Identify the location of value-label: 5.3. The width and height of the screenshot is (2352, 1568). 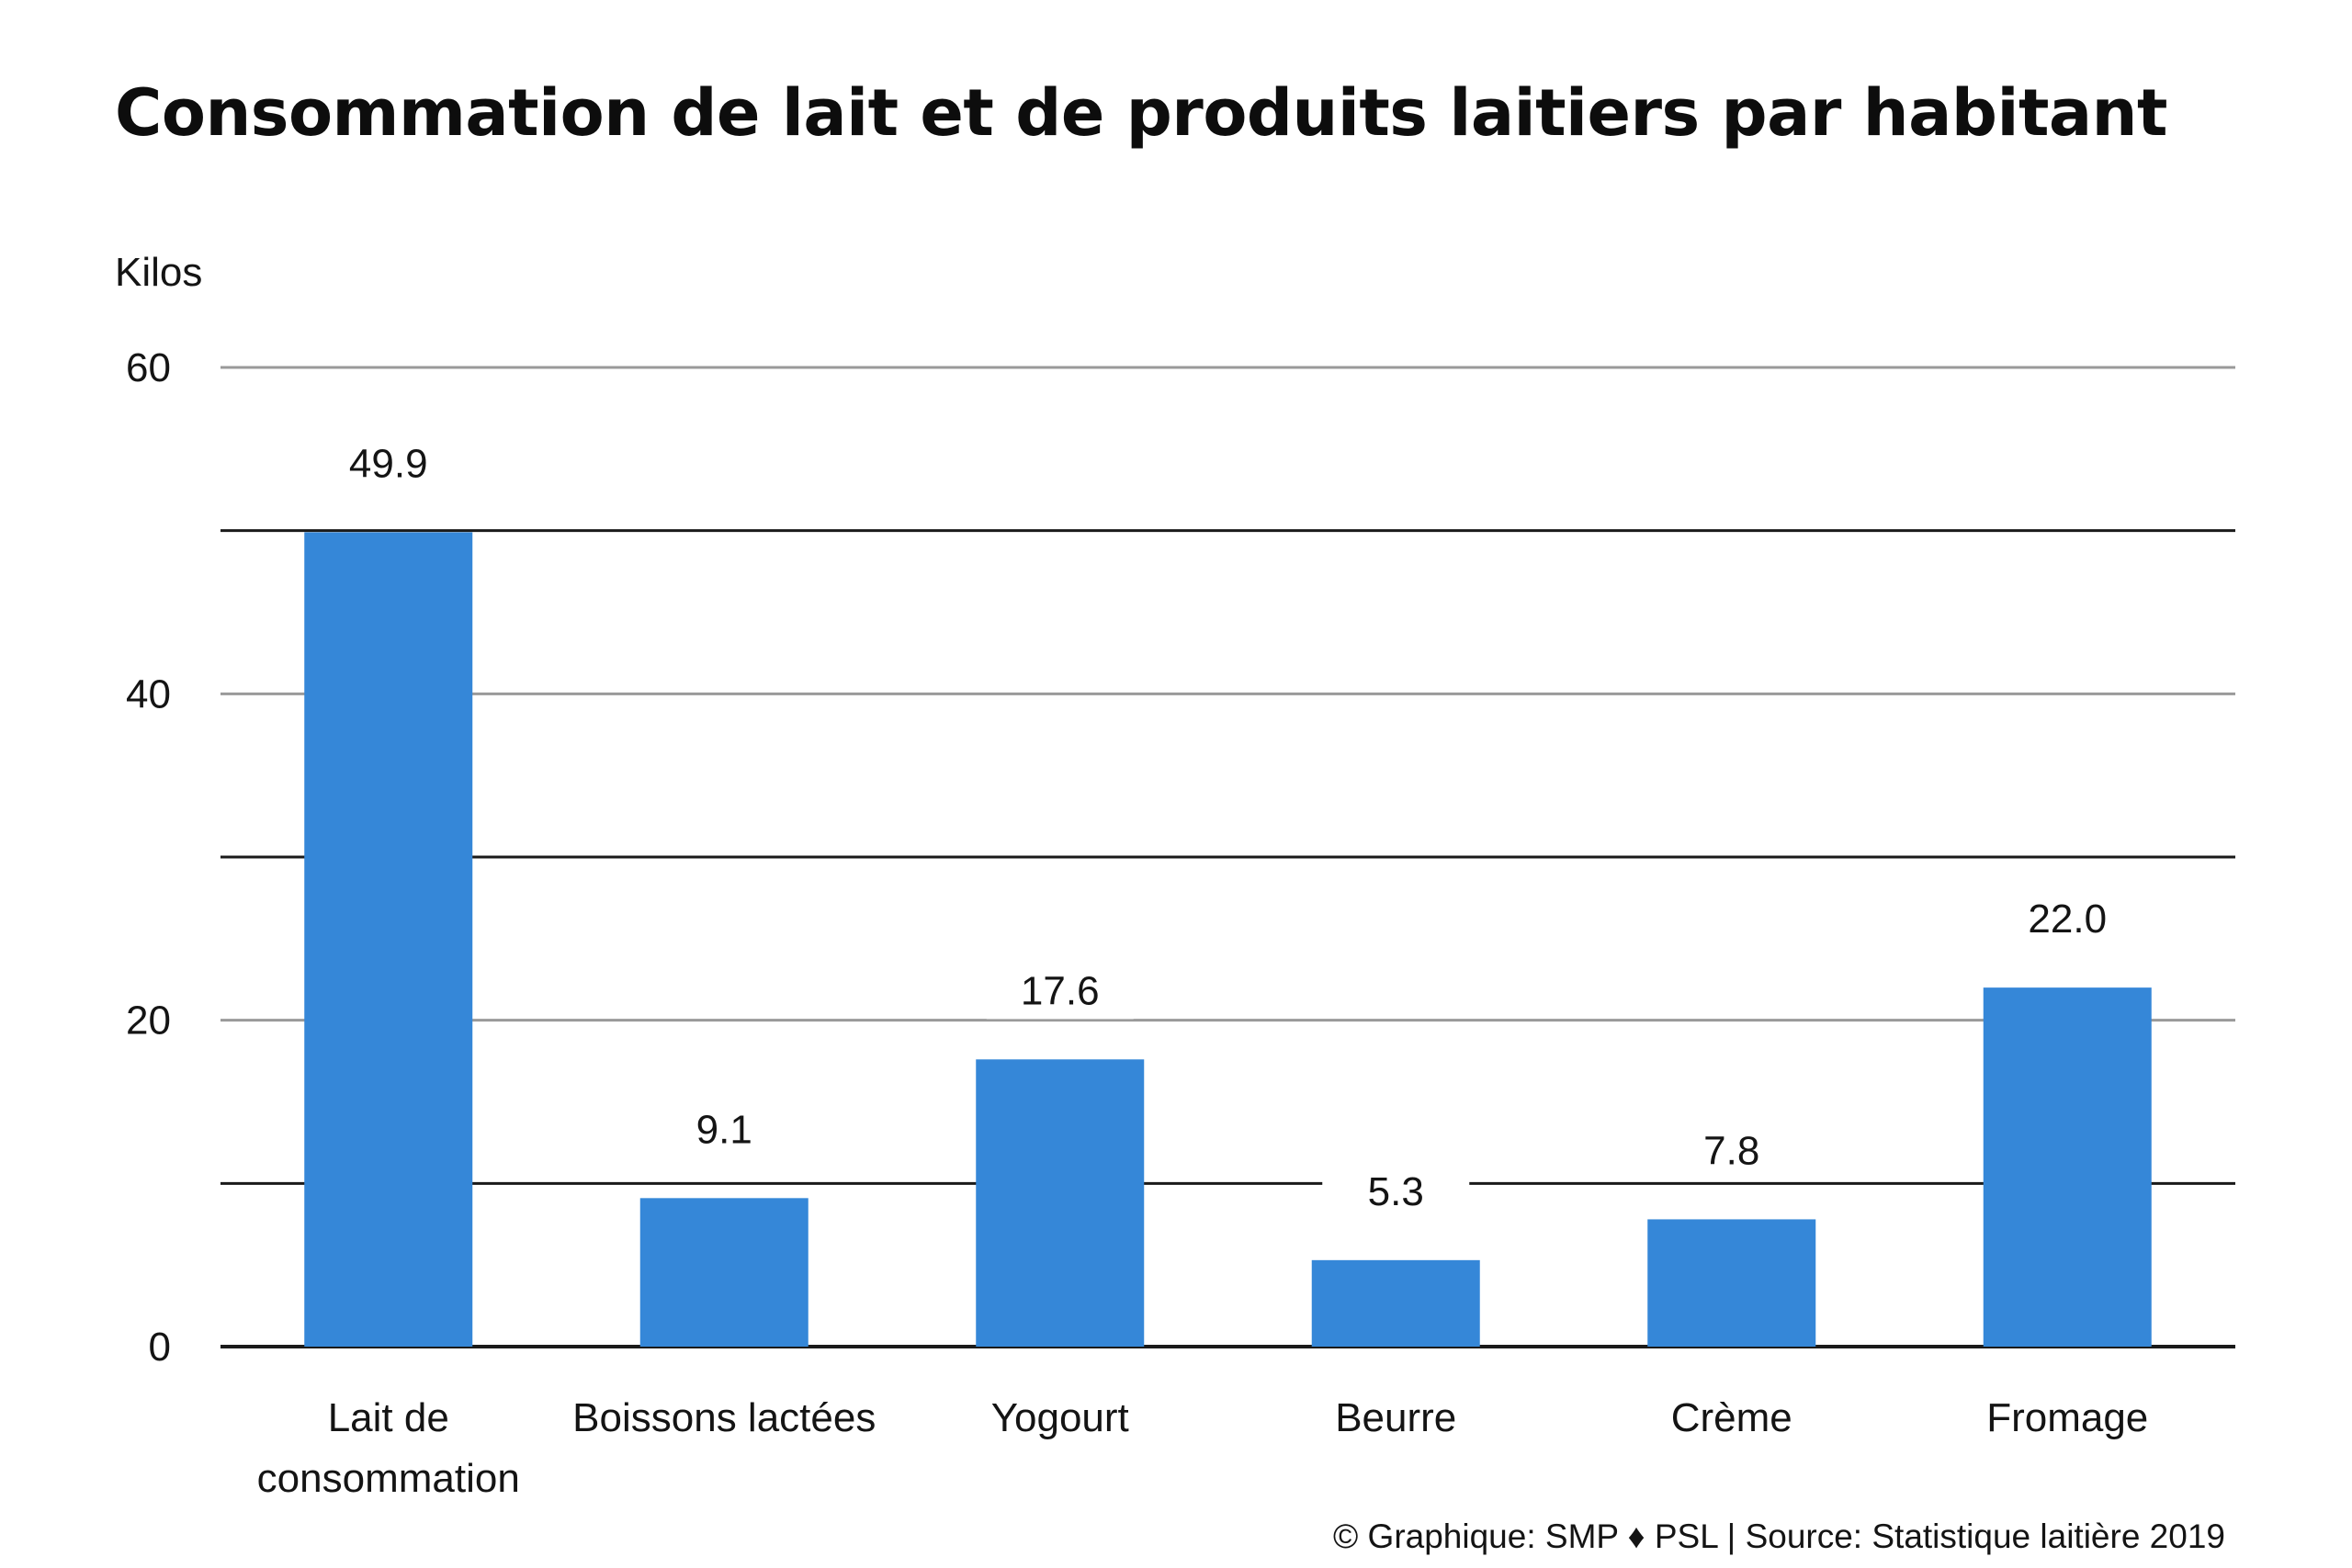
(1396, 1191).